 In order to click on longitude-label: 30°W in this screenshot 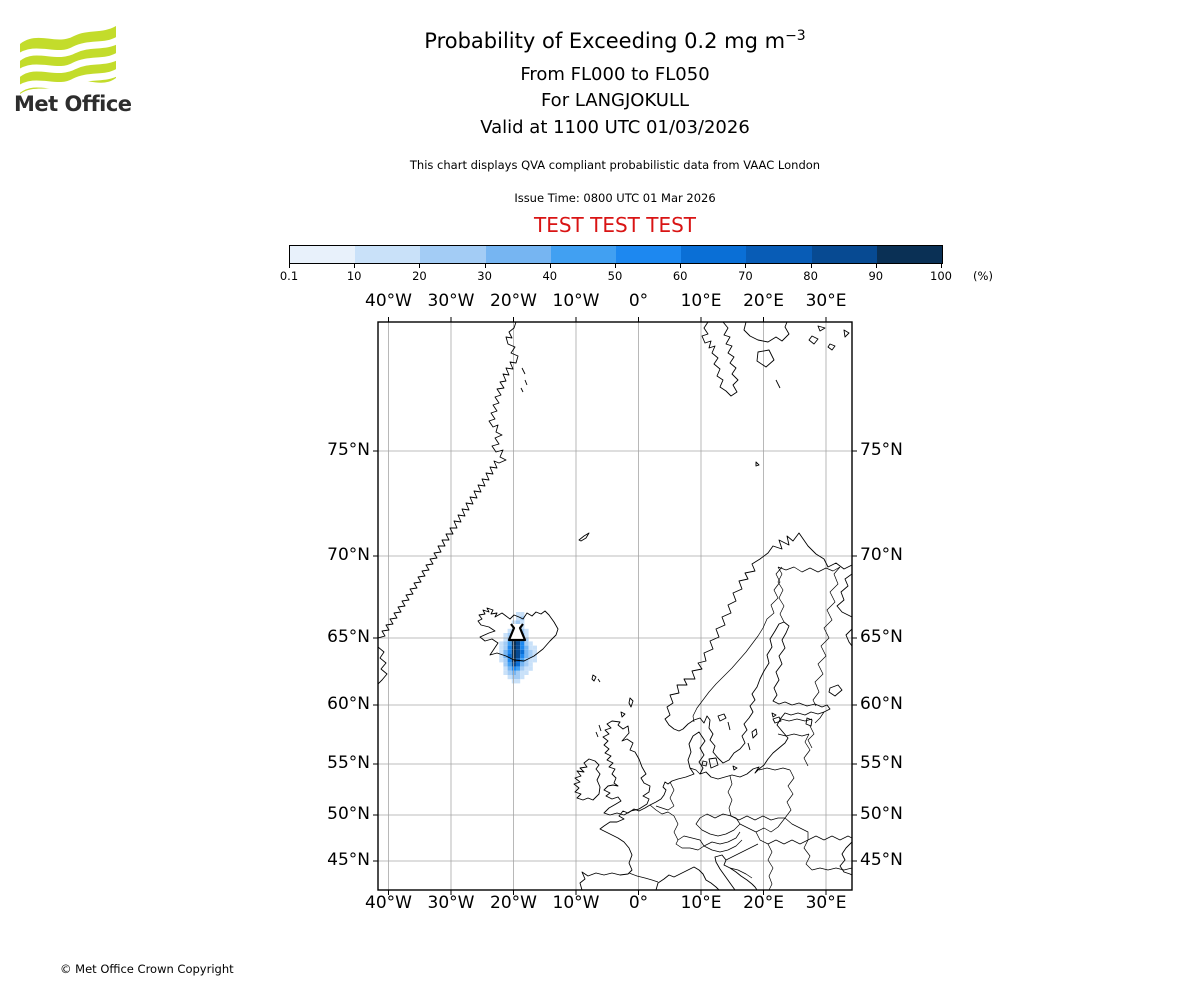, I will do `click(451, 301)`.